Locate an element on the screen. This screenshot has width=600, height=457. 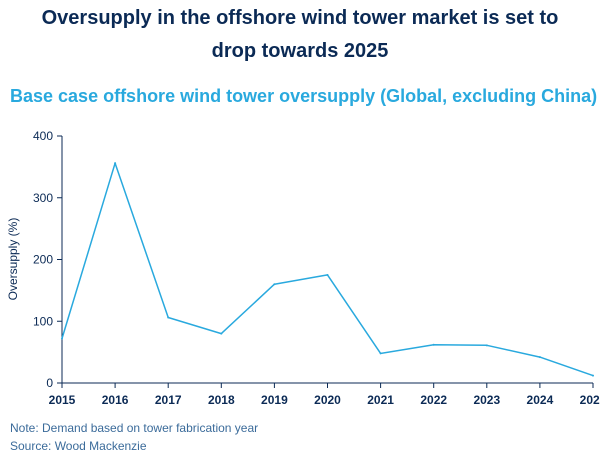
y-tick-label: 0 is located at coordinates (49, 383).